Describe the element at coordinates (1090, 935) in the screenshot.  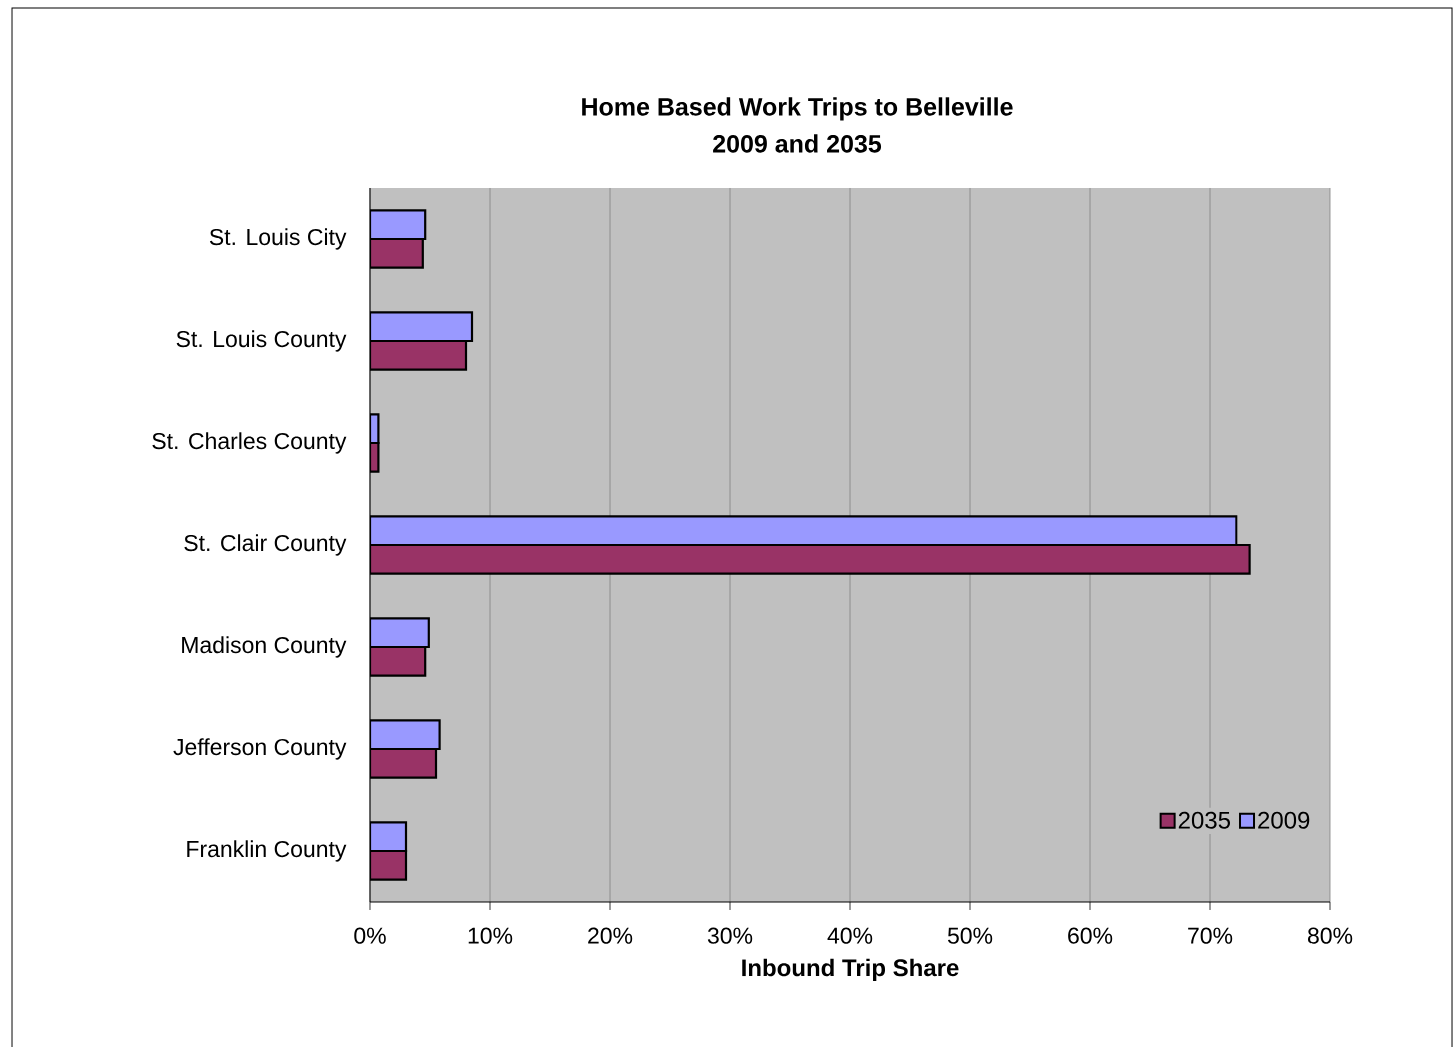
I see `x-tick-label: 60%` at that location.